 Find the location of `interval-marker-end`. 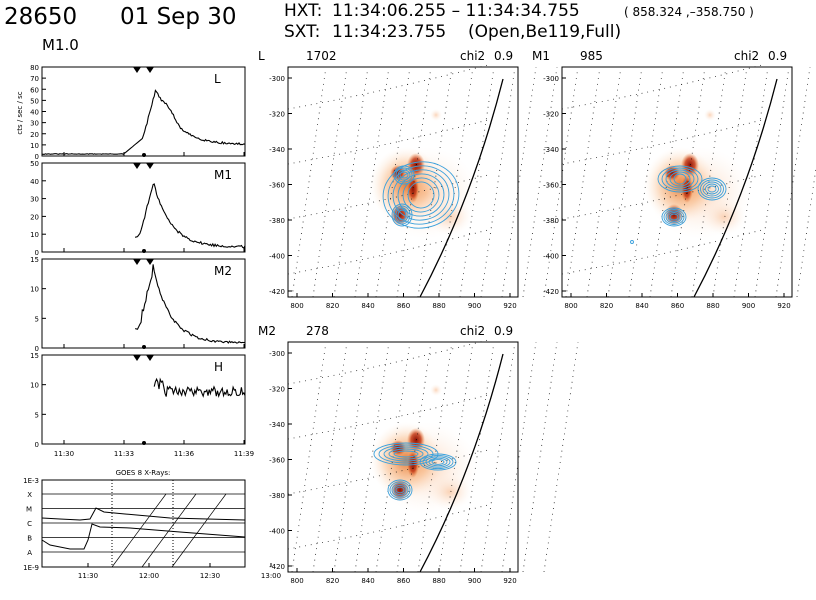

interval-marker-end is located at coordinates (150, 262).